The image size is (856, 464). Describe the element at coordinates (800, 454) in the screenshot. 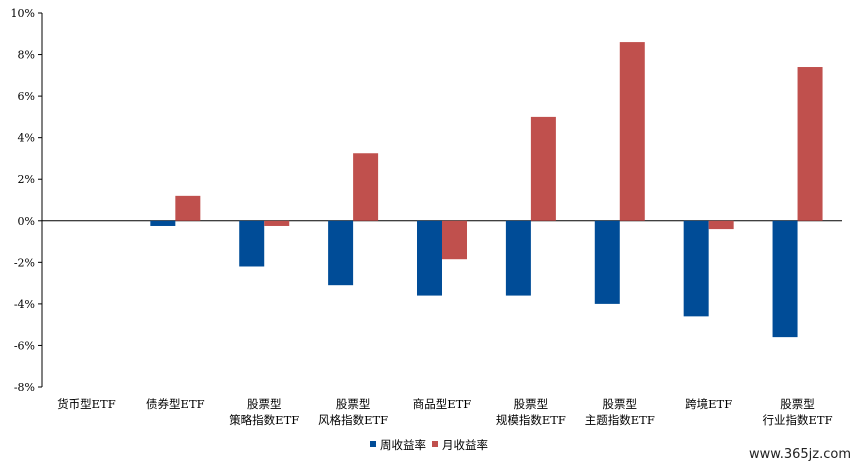

I see `watermark-text: www.365jz.com` at that location.